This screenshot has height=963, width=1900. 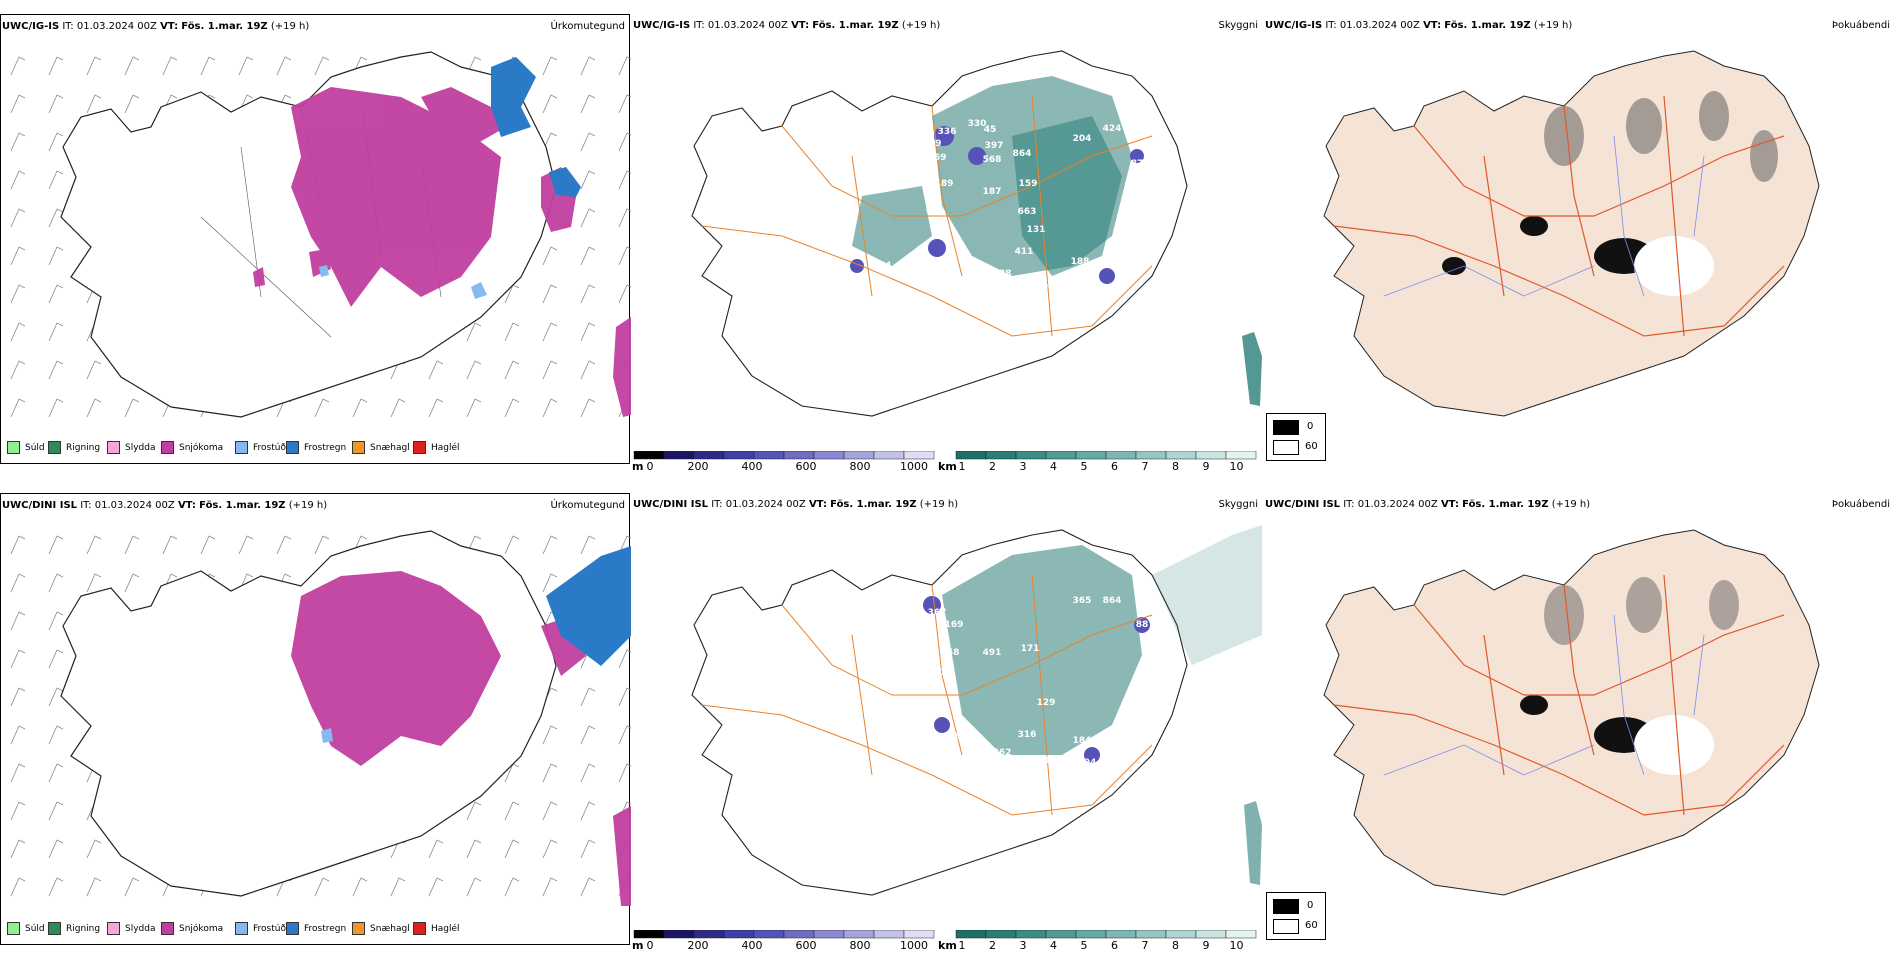 I want to click on colorbar-tick: 0, so click(x=650, y=945).